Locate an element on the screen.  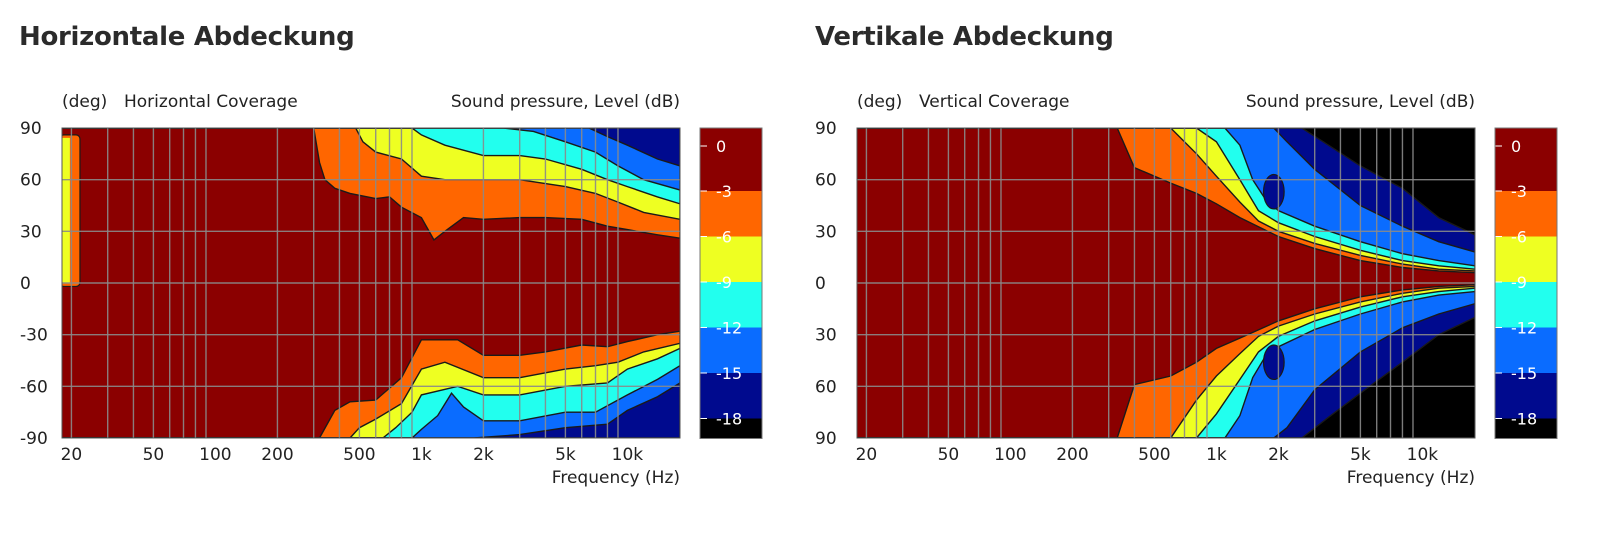
contour-region-upper-minus15 is located at coordinates (1166, 190).